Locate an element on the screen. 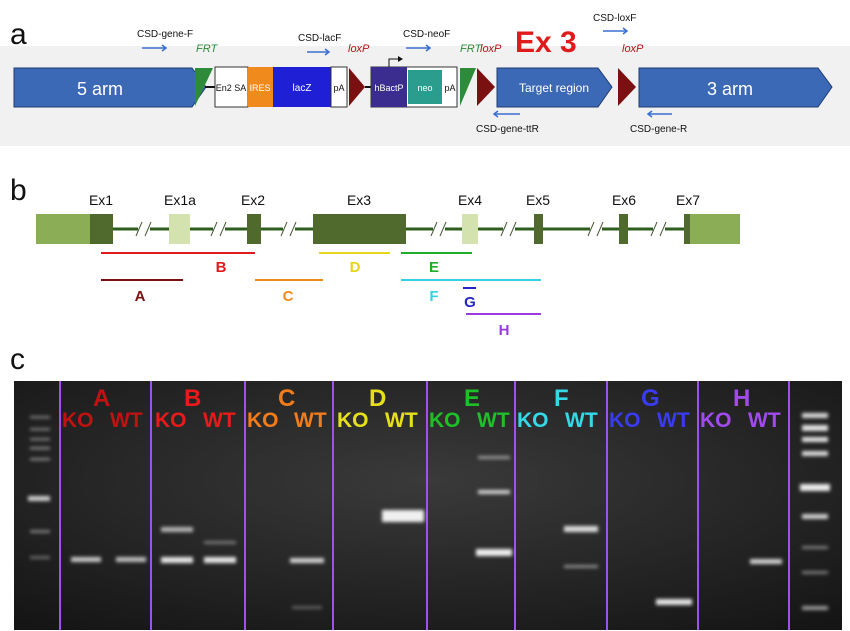 The image size is (850, 631). lane-a-ko: KO is located at coordinates (78, 420).